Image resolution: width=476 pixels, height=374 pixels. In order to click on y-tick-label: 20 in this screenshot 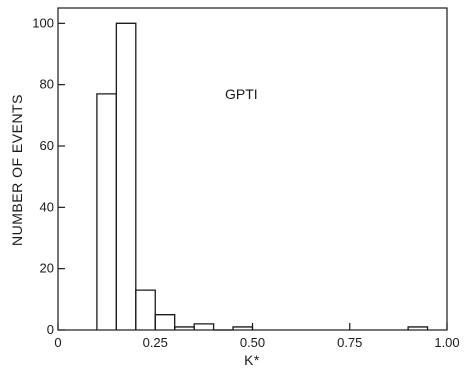, I will do `click(47, 268)`.